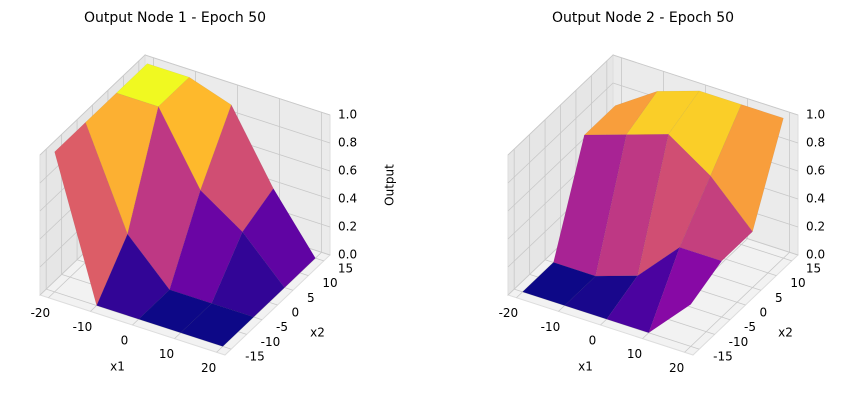  What do you see at coordinates (643, 18) in the screenshot?
I see `chart-title: Output Node 2 - Epoch 50` at bounding box center [643, 18].